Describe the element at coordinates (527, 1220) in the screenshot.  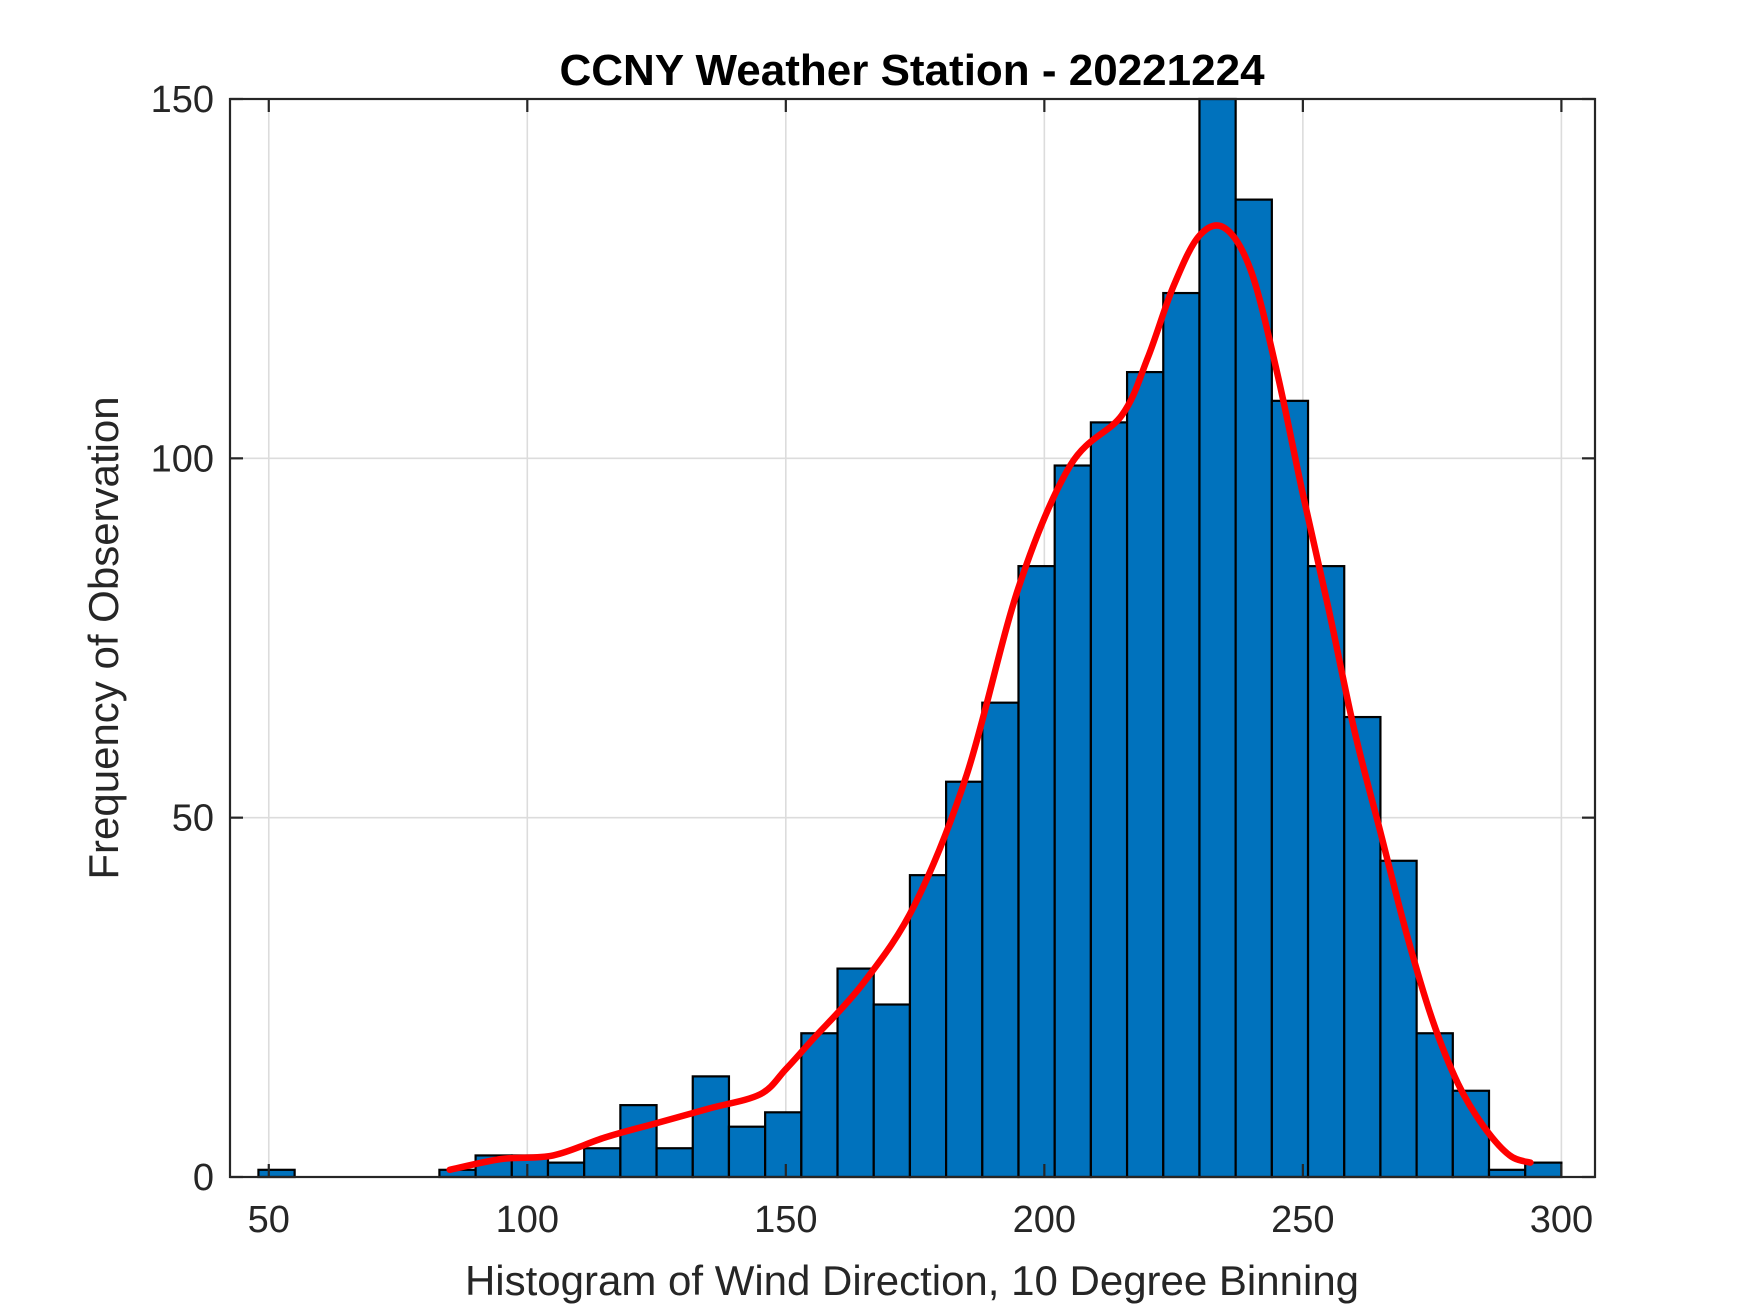
I see `x-tick-label: 100` at that location.